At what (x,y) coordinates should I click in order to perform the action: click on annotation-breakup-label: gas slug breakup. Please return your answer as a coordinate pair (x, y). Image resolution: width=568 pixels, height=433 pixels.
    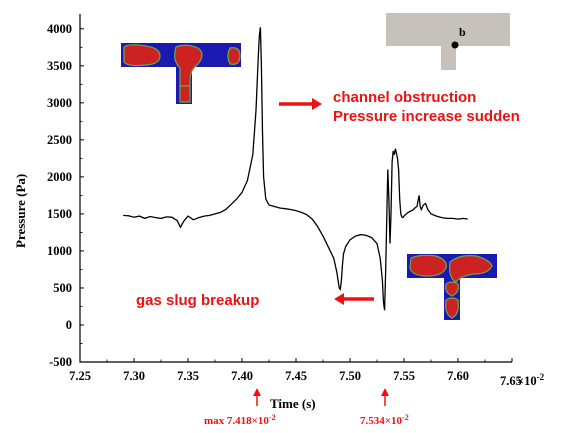
    Looking at the image, I should click on (197, 300).